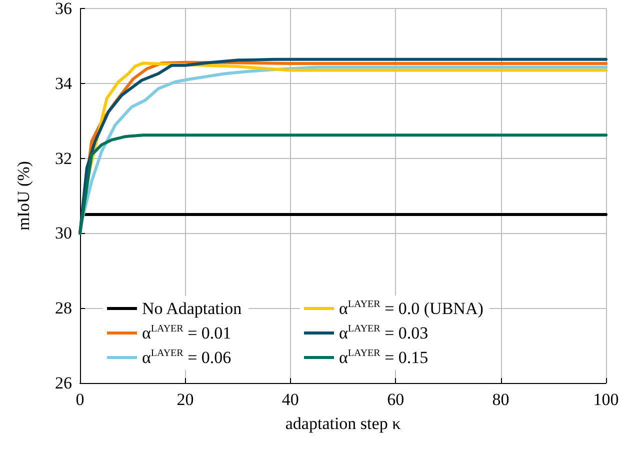  I want to click on y-tick-label: 30, so click(63, 233).